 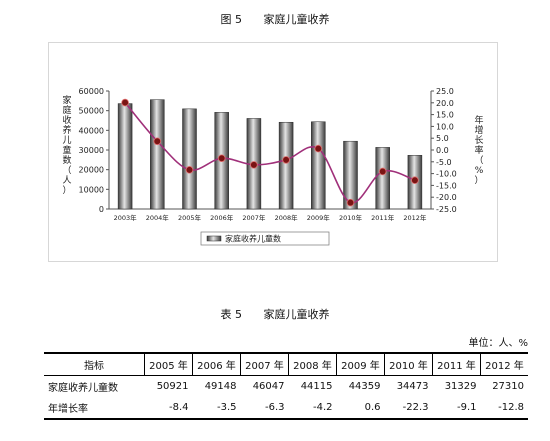 I want to click on left-axis-title-char: 儿, so click(x=66, y=140).